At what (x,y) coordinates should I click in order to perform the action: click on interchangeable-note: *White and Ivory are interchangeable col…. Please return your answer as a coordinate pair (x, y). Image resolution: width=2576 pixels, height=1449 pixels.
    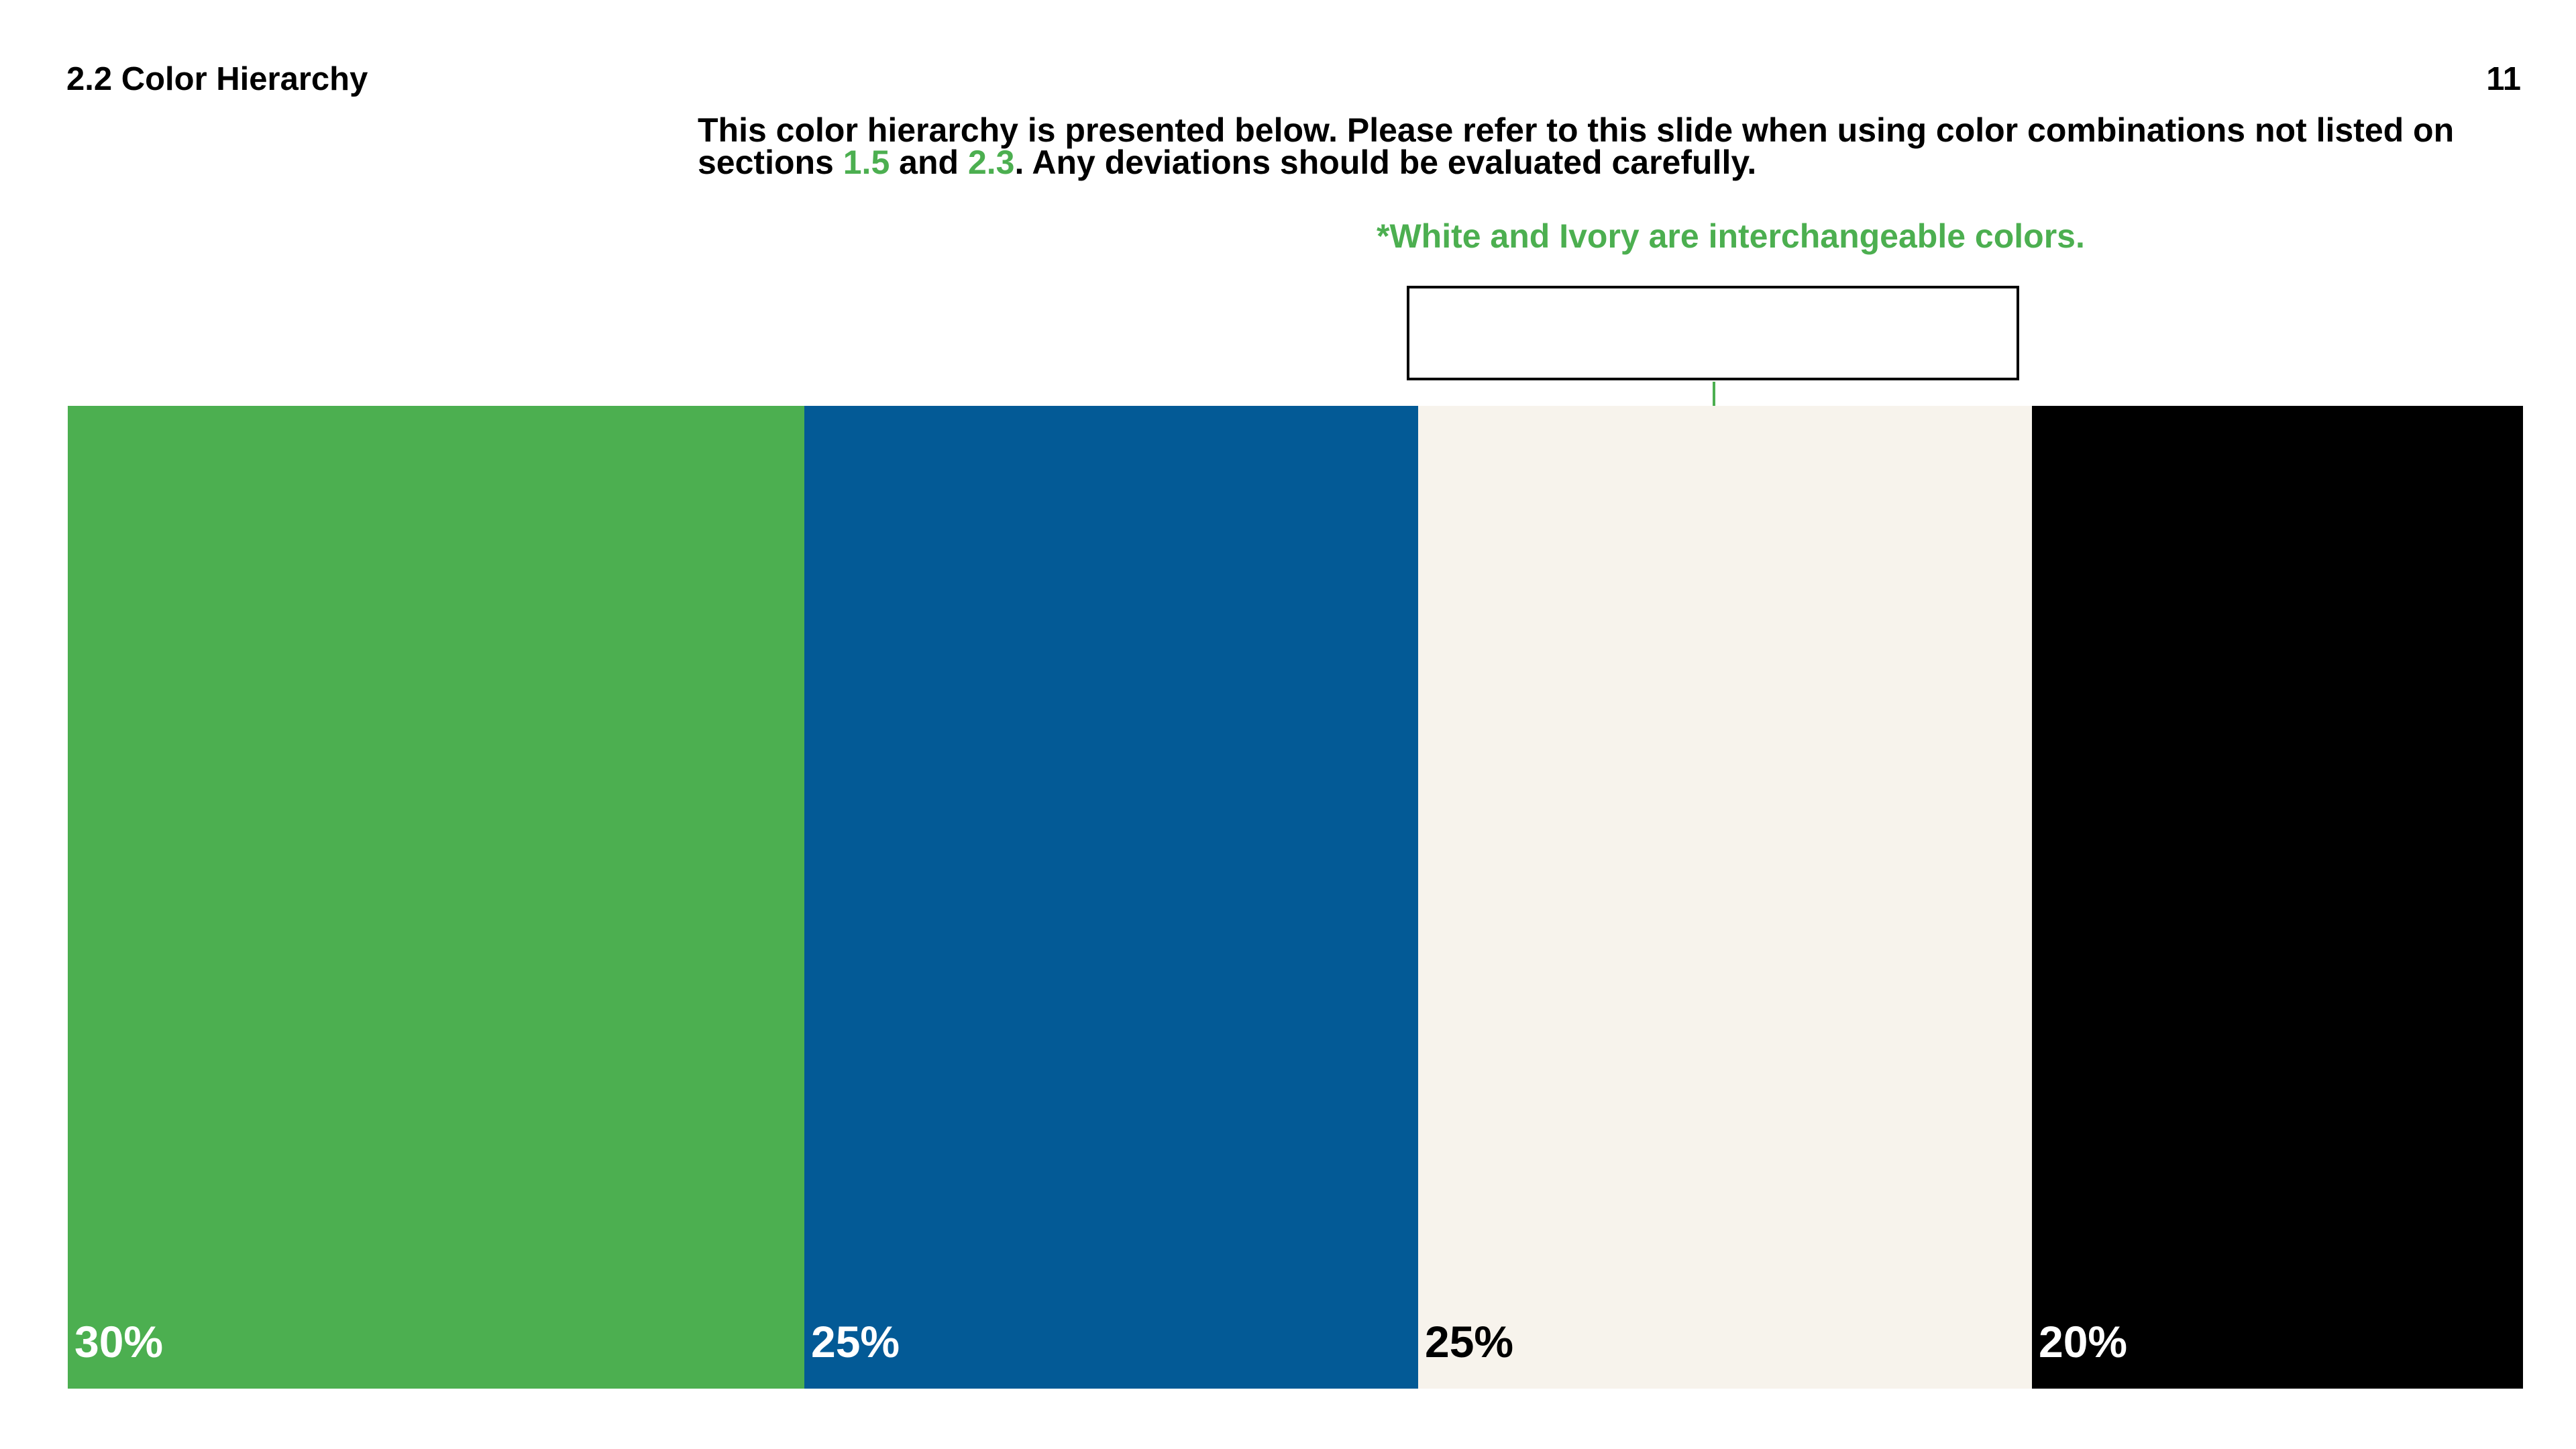
    Looking at the image, I should click on (1731, 236).